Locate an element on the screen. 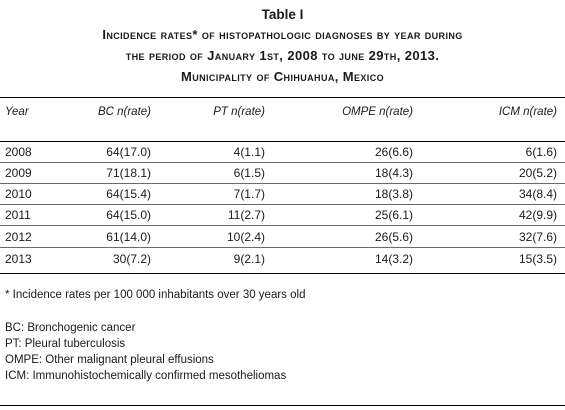  icm-cell: 42(9.9) is located at coordinates (537, 215).